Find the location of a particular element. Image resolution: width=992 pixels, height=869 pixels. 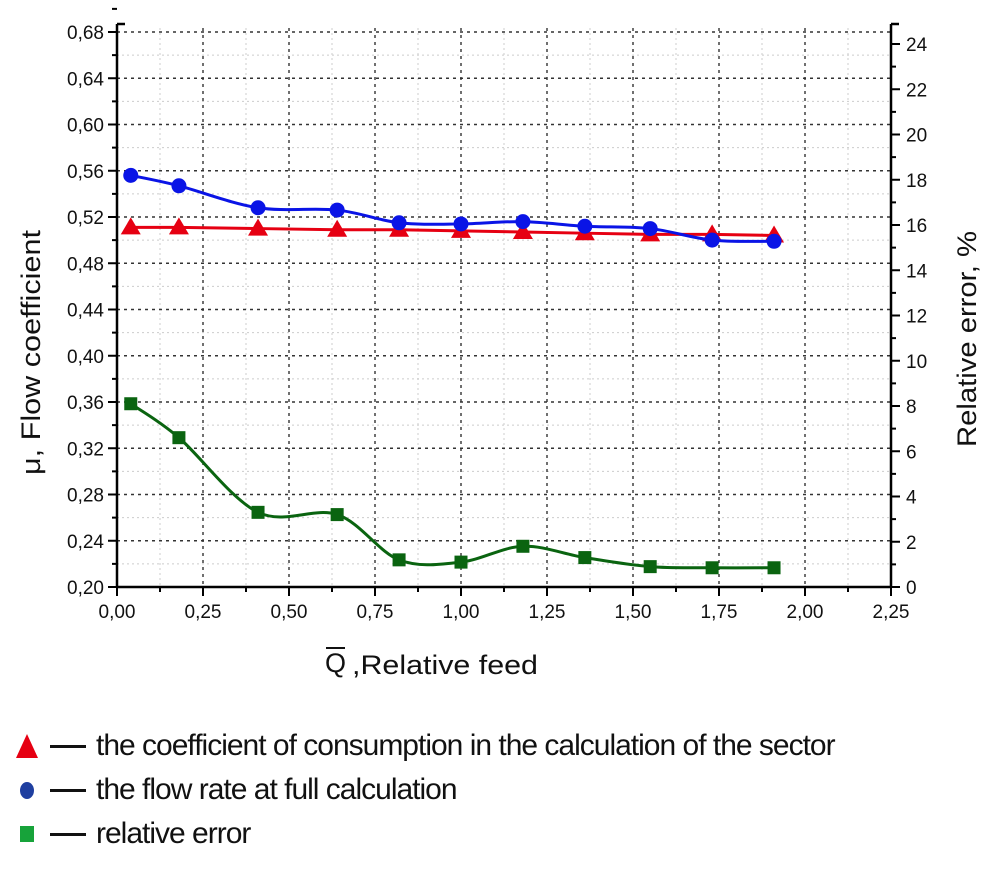

y2-tick-label: 14 is located at coordinates (917, 271).